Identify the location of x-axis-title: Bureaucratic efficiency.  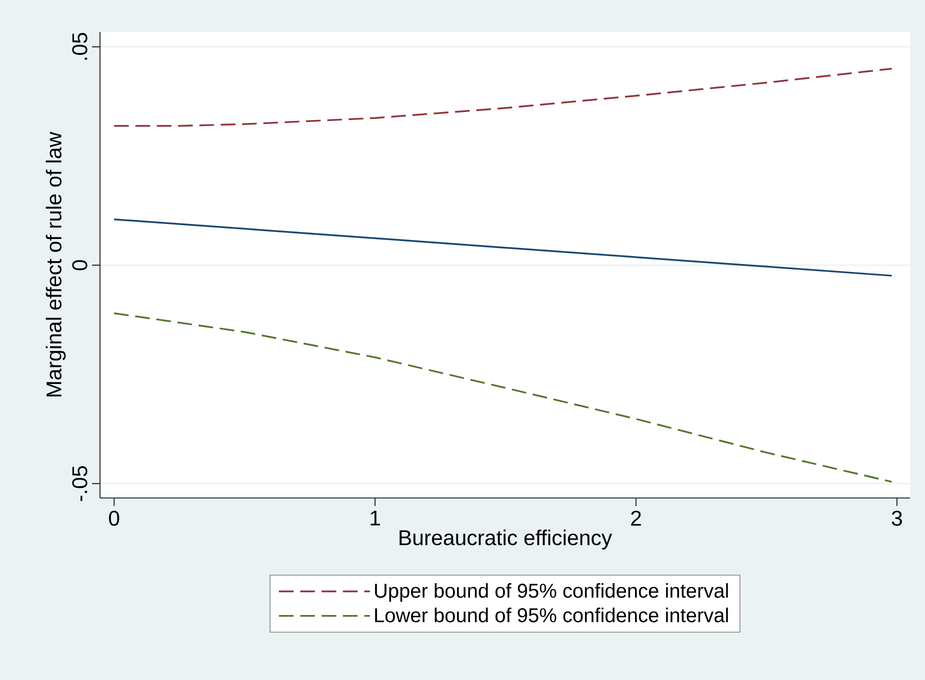
(506, 540).